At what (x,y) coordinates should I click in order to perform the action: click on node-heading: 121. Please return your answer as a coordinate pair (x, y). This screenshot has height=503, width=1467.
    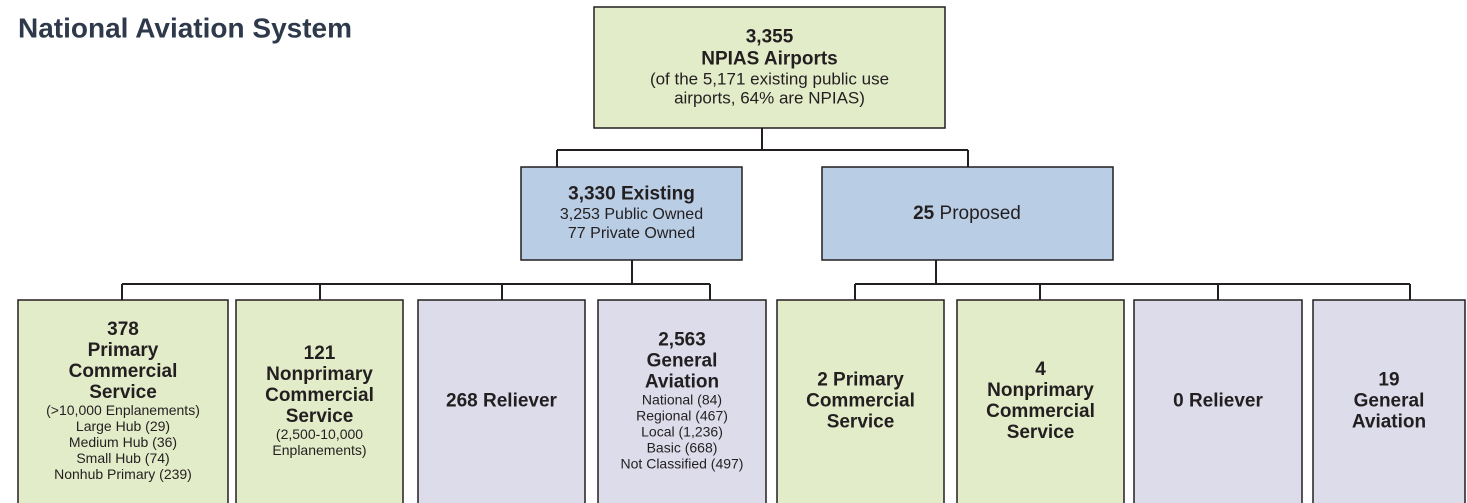
    Looking at the image, I should click on (320, 353).